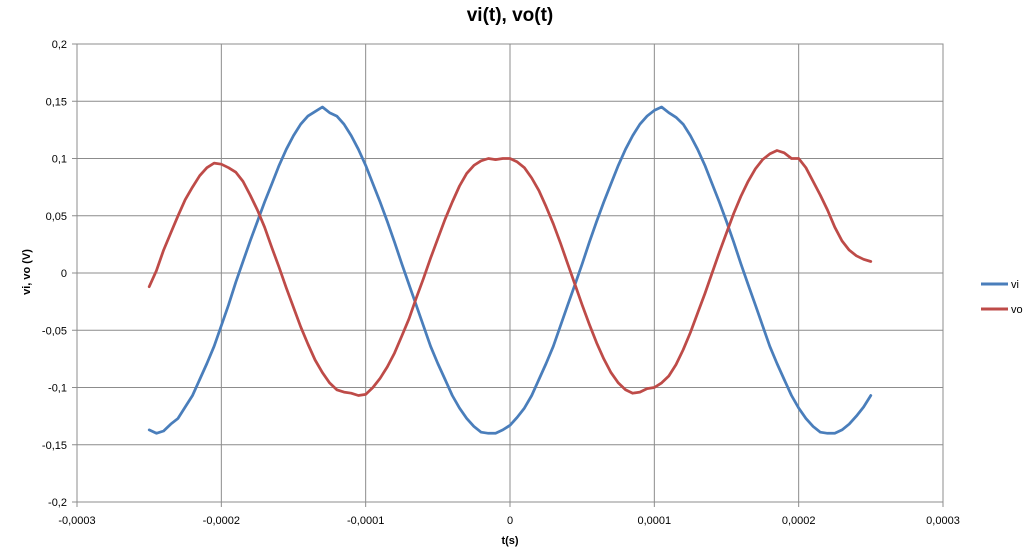 This screenshot has width=1036, height=552. Describe the element at coordinates (76, 521) in the screenshot. I see `x-tick-label: -0,0003` at that location.